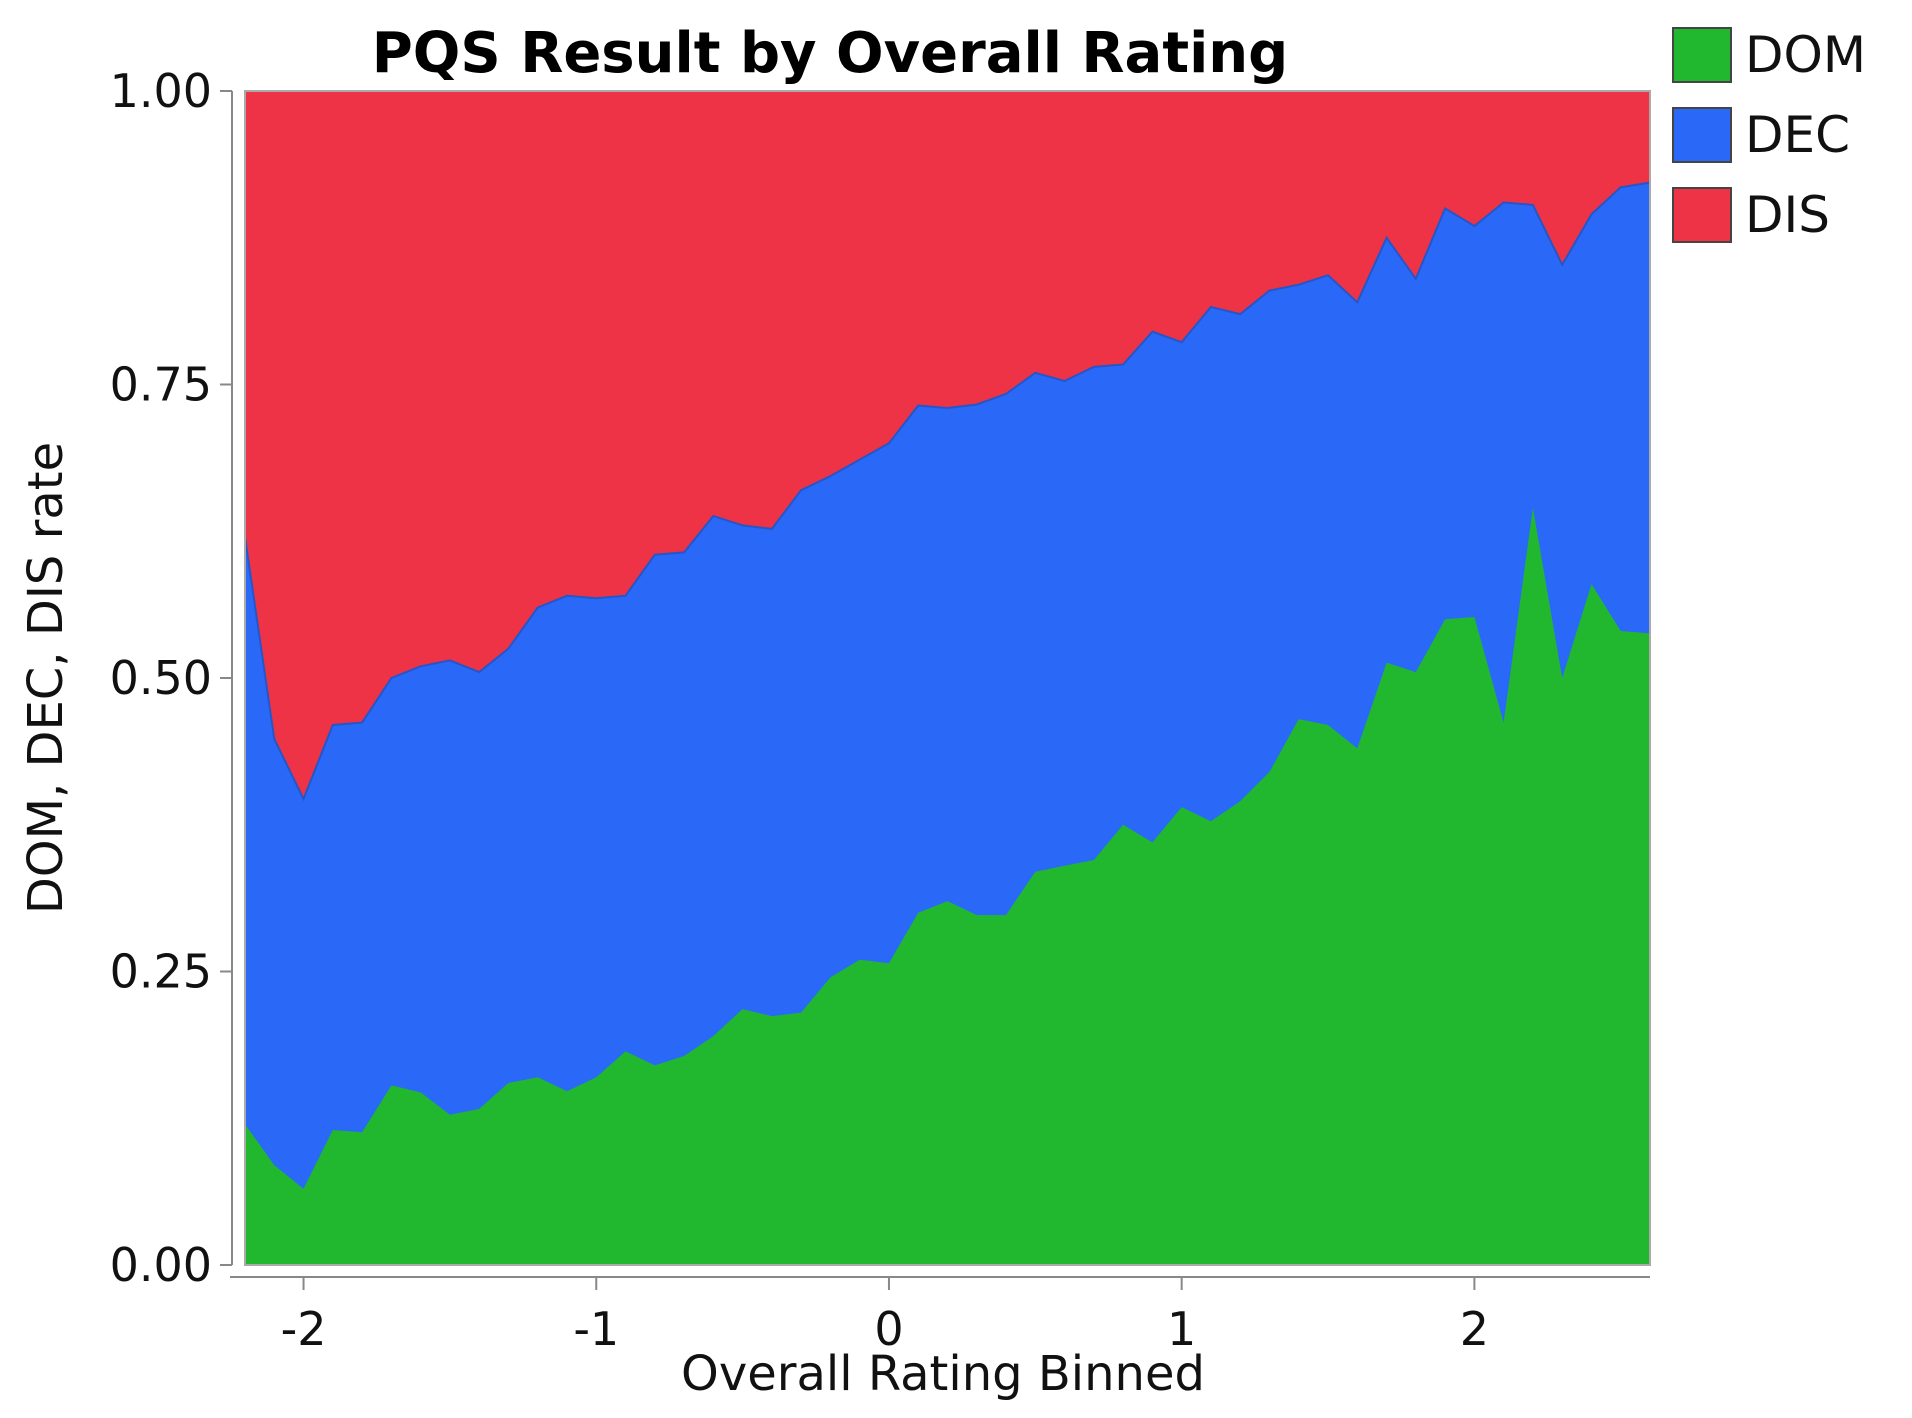  Describe the element at coordinates (1702, 215) in the screenshot. I see `legend-swatch-dis` at that location.